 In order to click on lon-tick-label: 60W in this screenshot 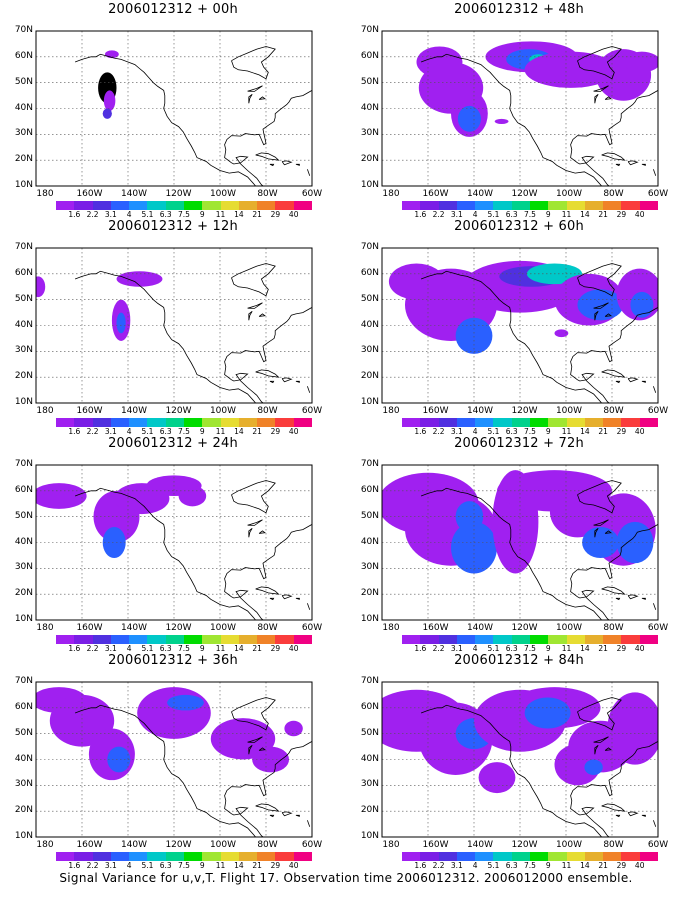, I will do `click(312, 411)`.